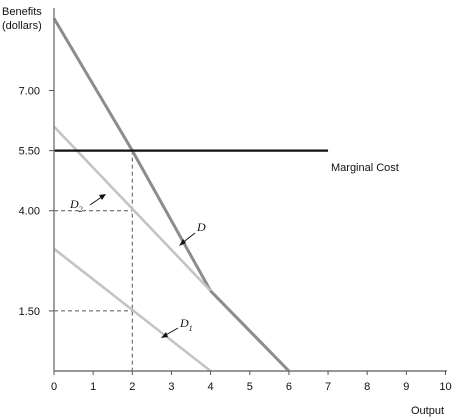  What do you see at coordinates (191, 328) in the screenshot?
I see `label-d1-sub: 1` at bounding box center [191, 328].